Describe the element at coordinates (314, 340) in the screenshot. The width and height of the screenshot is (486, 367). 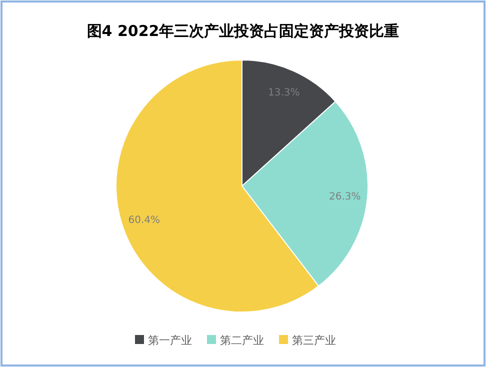
I see `legend-label: 第三产业` at that location.